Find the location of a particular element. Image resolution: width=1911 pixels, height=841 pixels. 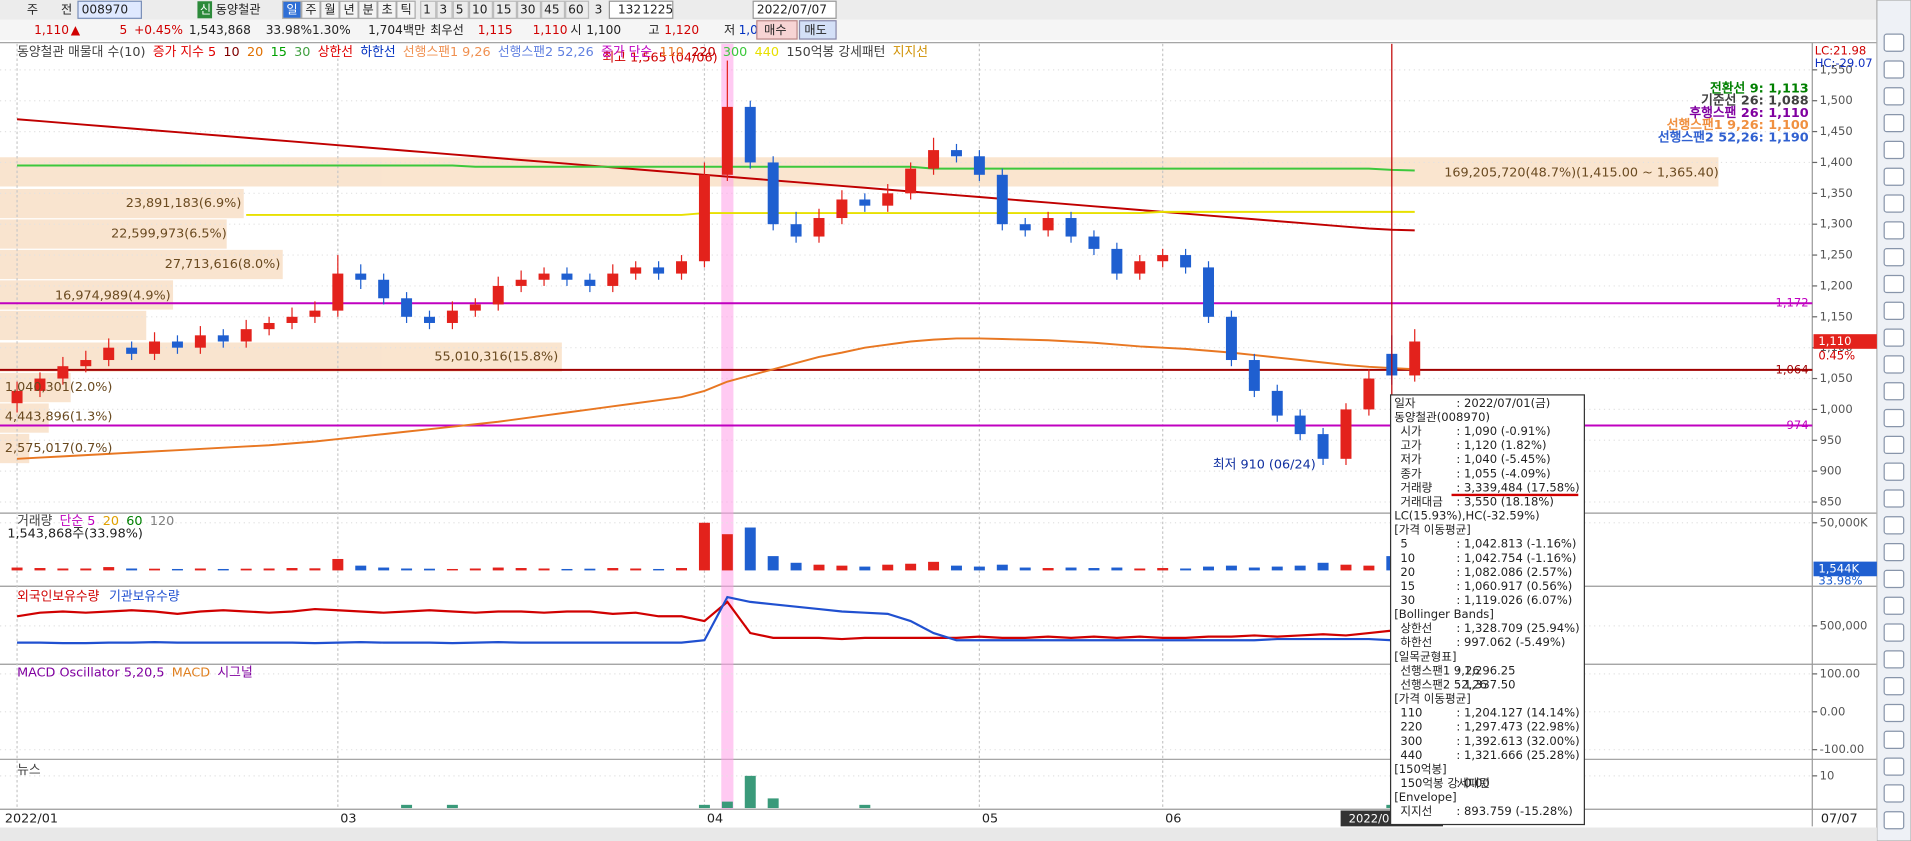

y-tick-label: 500,000 is located at coordinates (1844, 625).